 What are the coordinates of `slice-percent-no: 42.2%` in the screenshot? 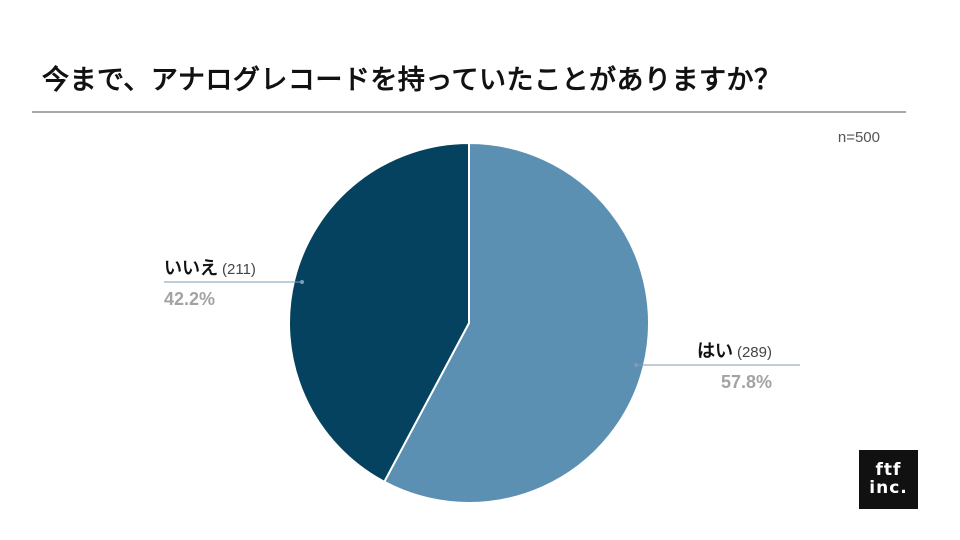 It's located at (189, 299).